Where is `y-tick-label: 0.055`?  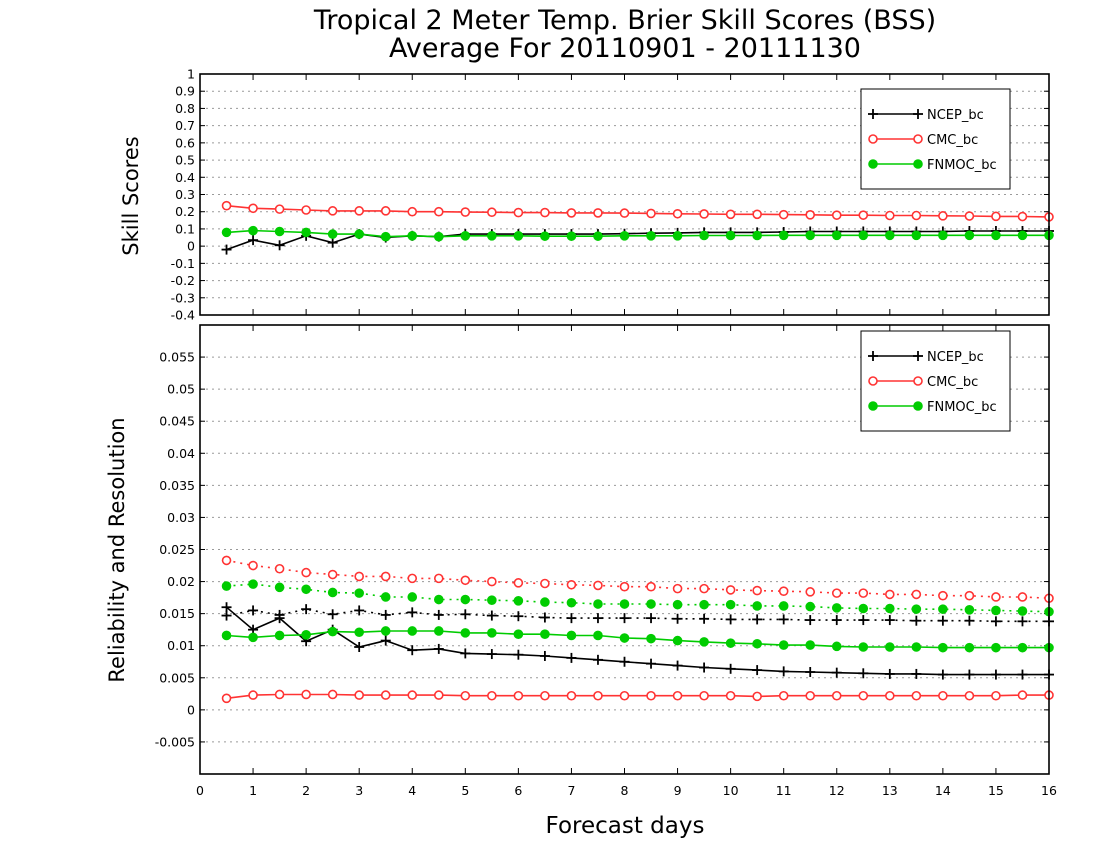
y-tick-label: 0.055 is located at coordinates (177, 357).